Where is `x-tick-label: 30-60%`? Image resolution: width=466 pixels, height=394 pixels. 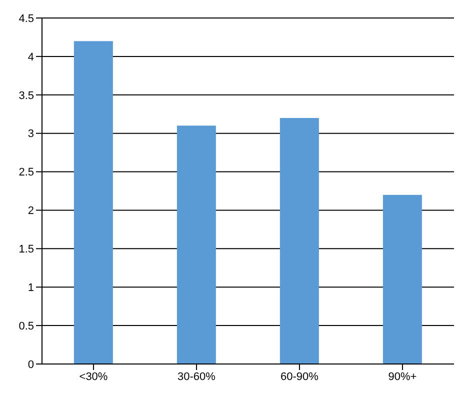
x-tick-label: 30-60% is located at coordinates (197, 376).